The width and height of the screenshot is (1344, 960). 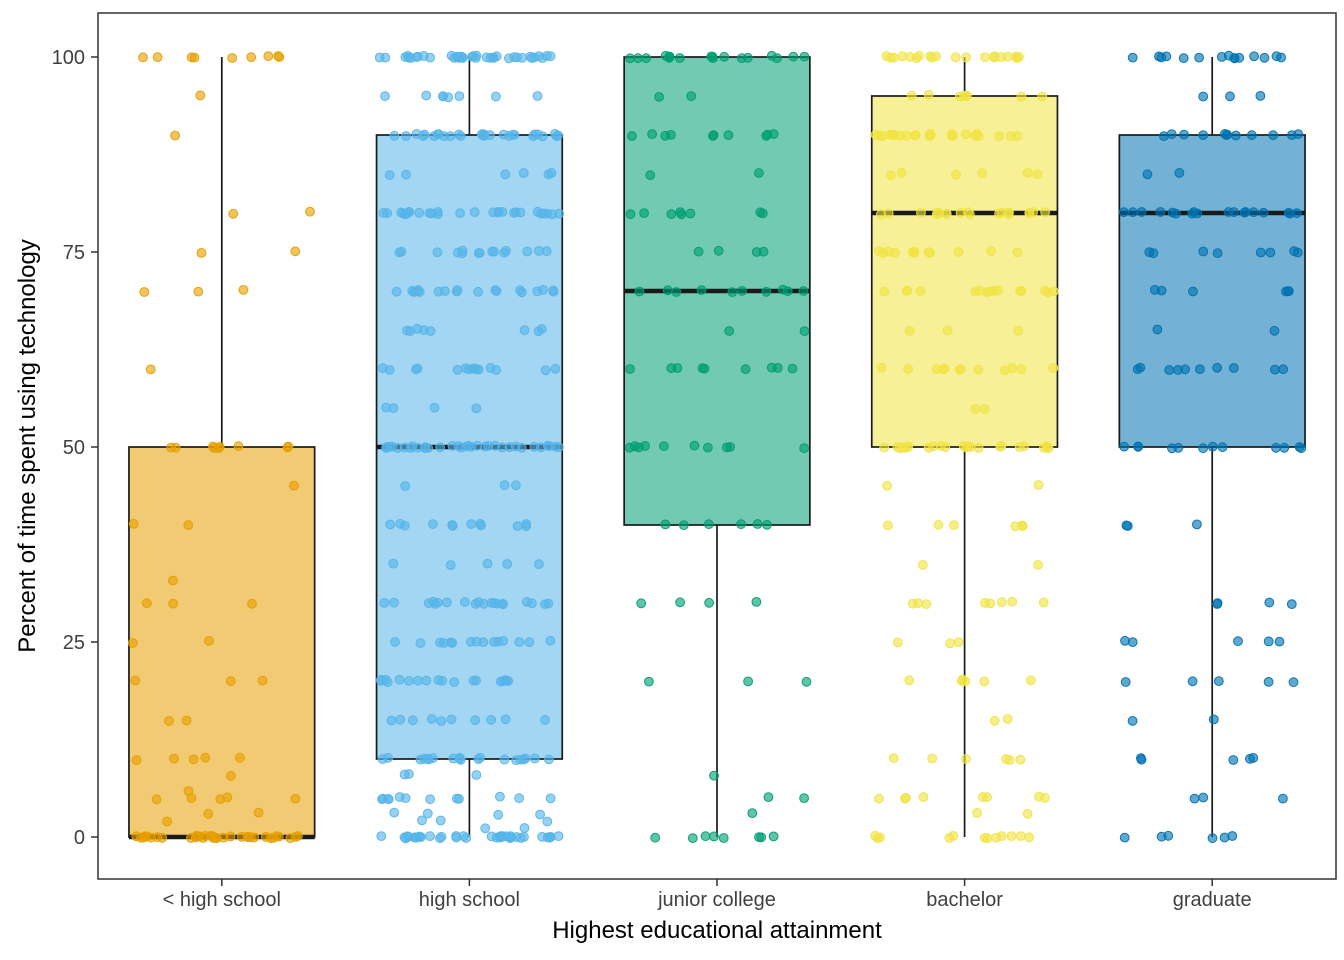 I want to click on points-high-school, so click(x=469, y=447).